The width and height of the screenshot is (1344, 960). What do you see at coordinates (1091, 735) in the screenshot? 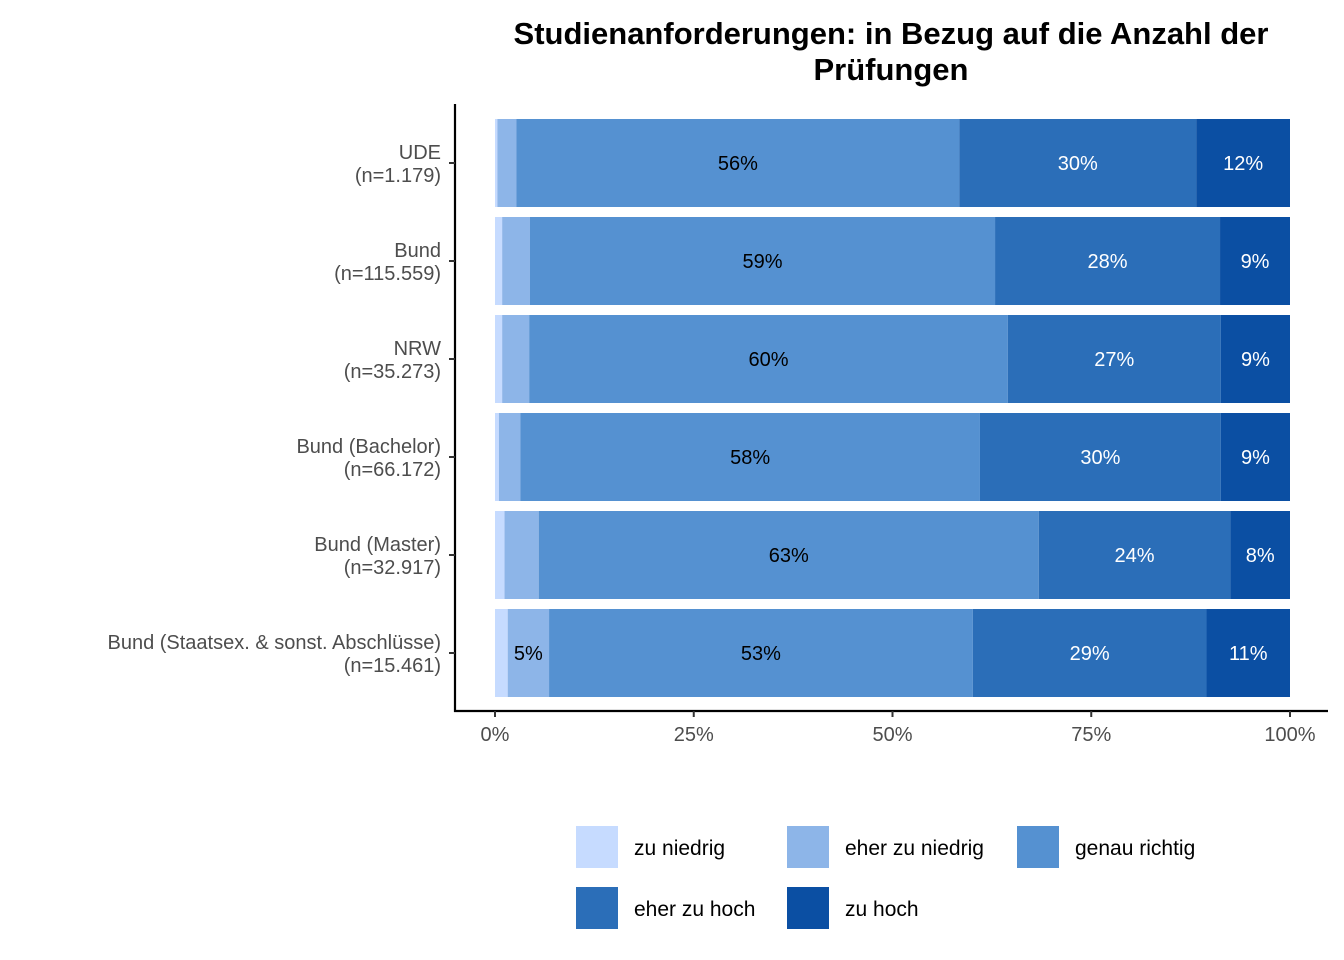
I see `x-tick-label: 75%` at bounding box center [1091, 735].